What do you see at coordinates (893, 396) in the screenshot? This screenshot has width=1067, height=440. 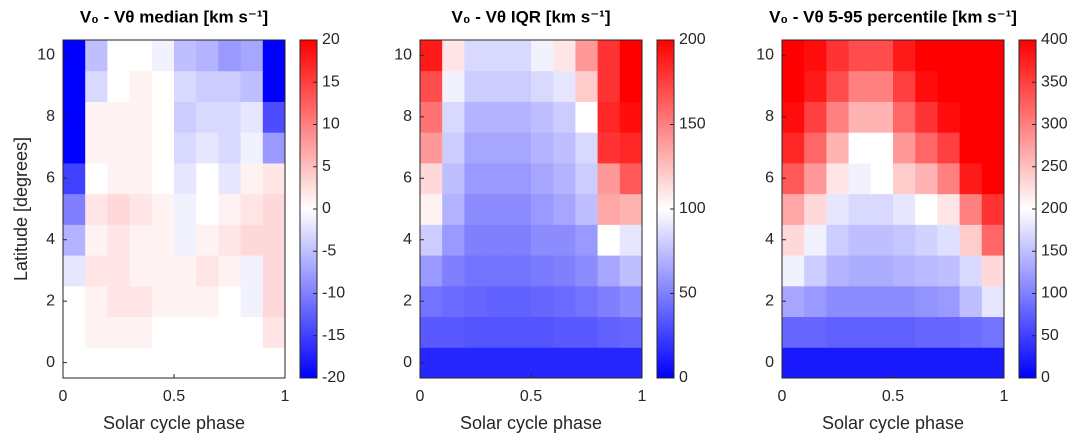 I see `x-tick-label: 0.5` at bounding box center [893, 396].